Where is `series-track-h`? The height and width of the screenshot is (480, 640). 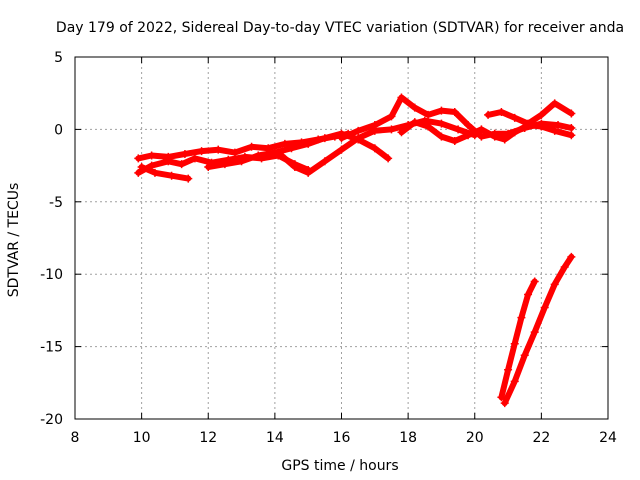
series-track-h is located at coordinates (530, 113).